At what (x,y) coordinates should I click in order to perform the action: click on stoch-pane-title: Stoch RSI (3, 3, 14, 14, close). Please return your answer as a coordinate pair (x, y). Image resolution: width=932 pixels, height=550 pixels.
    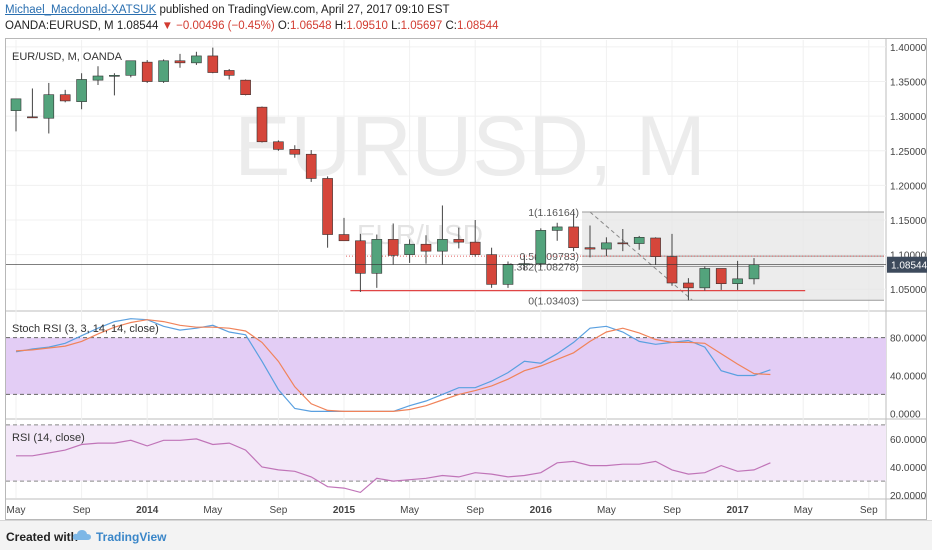
    Looking at the image, I should click on (85, 329).